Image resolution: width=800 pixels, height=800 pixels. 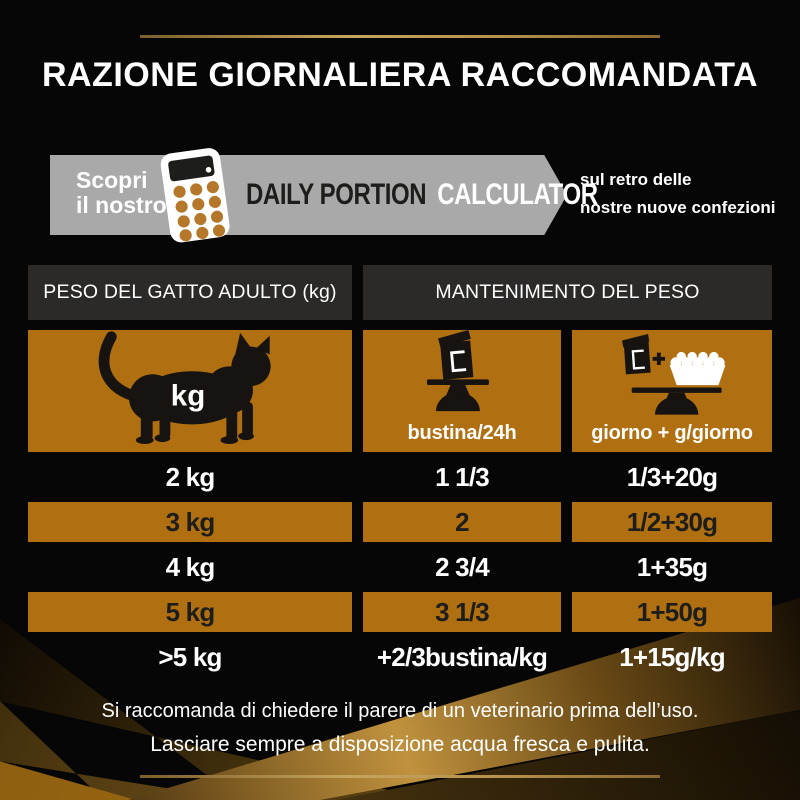 I want to click on cat-icon-cell: kg, so click(x=190, y=391).